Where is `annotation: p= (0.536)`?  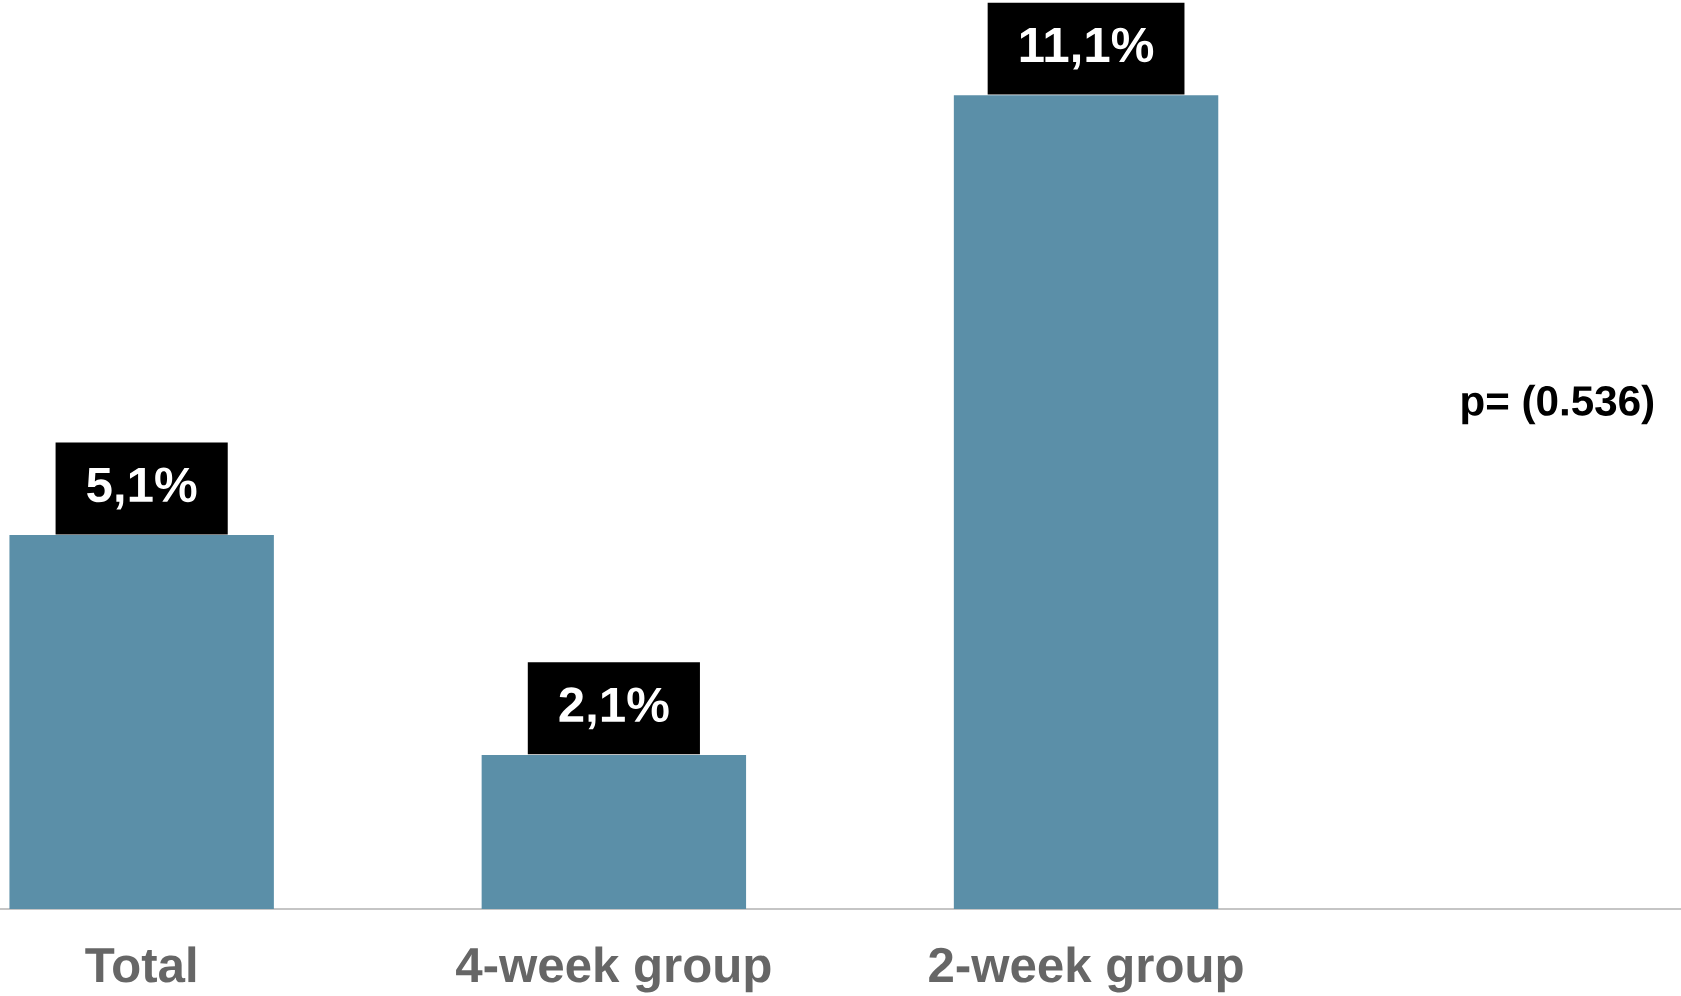 annotation: p= (0.536) is located at coordinates (1558, 404).